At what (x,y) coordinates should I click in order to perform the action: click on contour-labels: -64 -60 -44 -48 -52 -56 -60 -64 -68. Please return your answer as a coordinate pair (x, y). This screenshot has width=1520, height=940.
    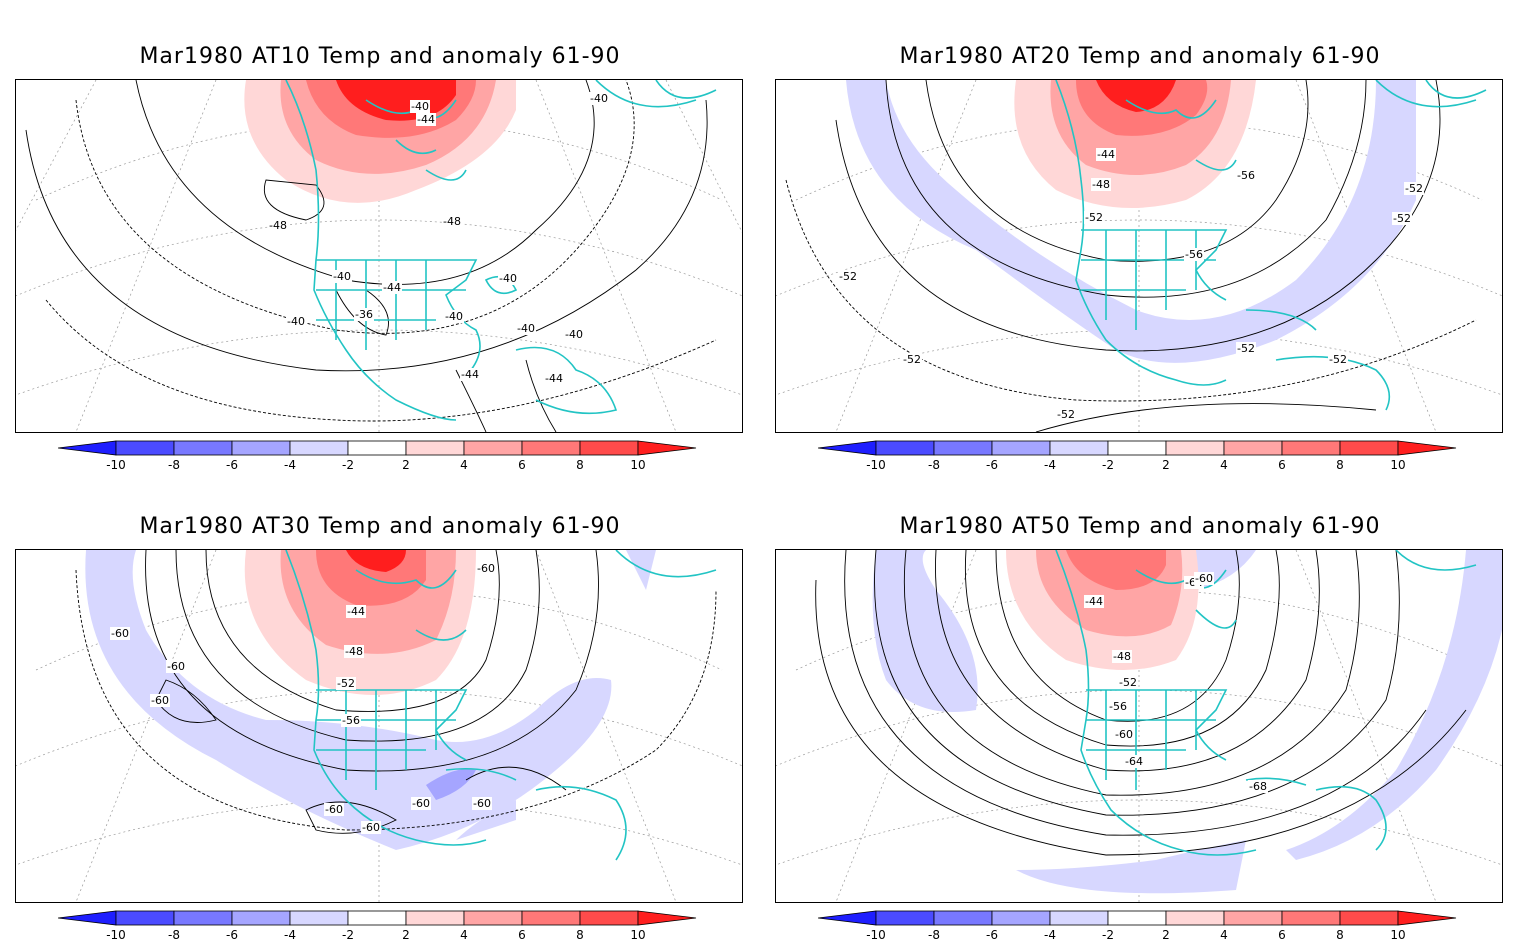
    Looking at the image, I should click on (1176, 682).